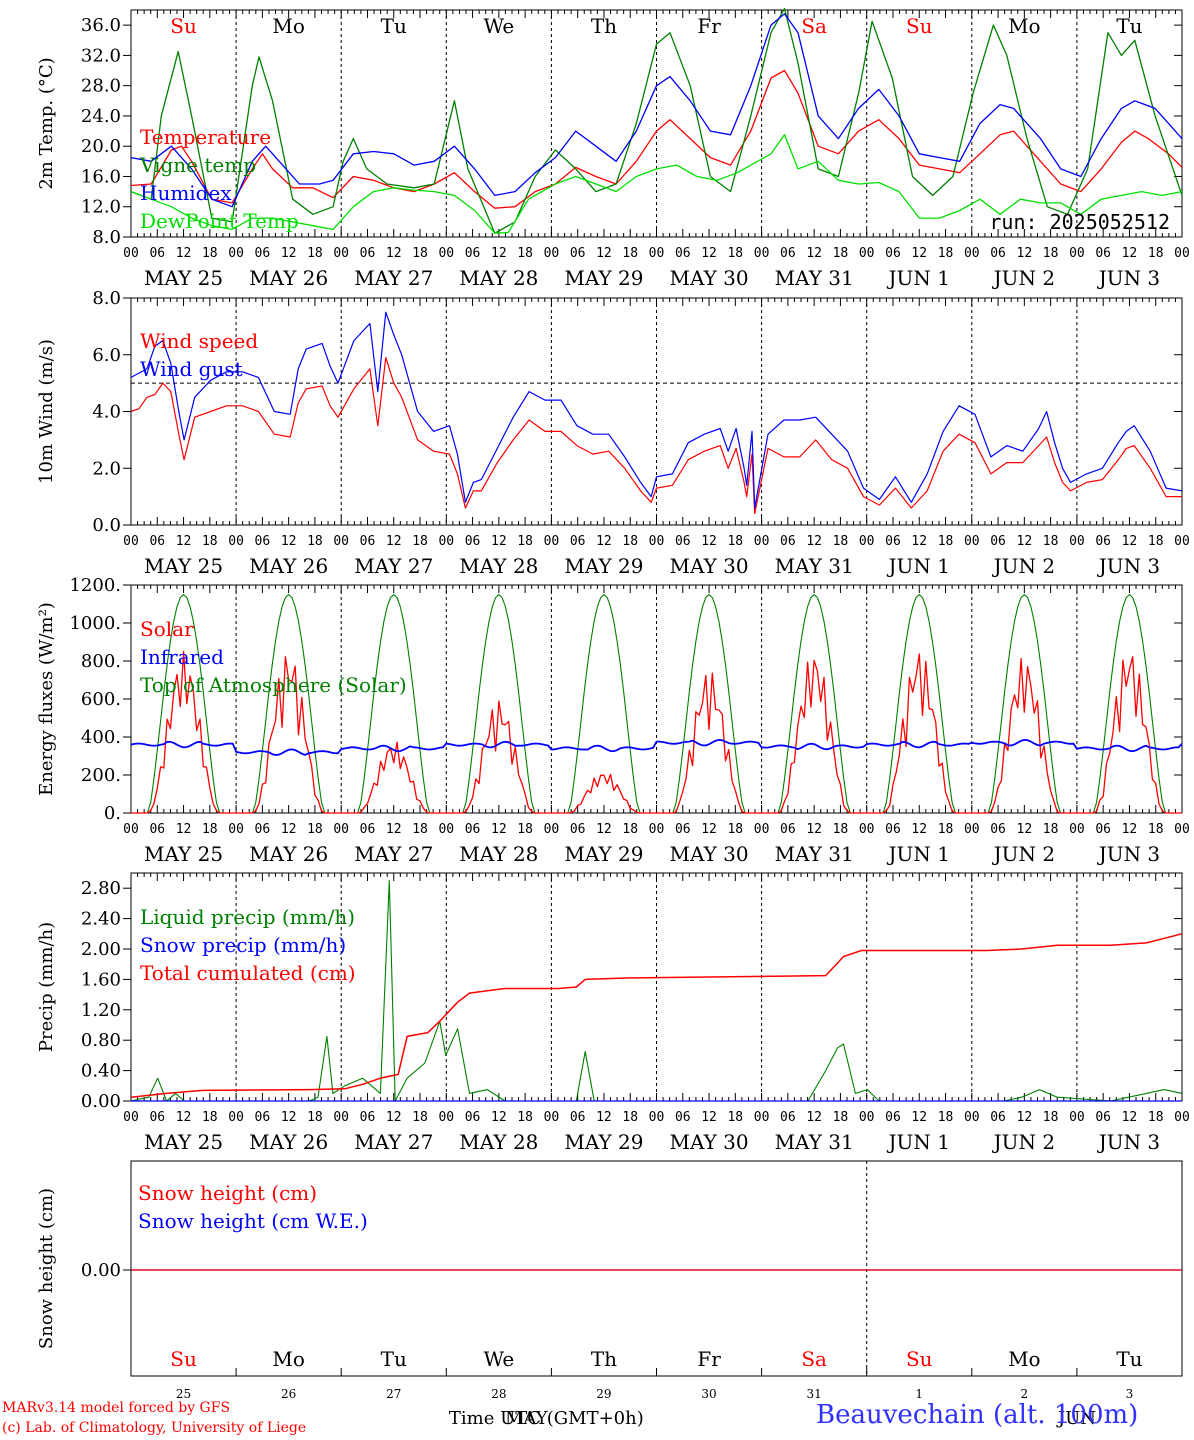  Describe the element at coordinates (656, 1015) in the screenshot. I see `cumulated-precip-line` at that location.